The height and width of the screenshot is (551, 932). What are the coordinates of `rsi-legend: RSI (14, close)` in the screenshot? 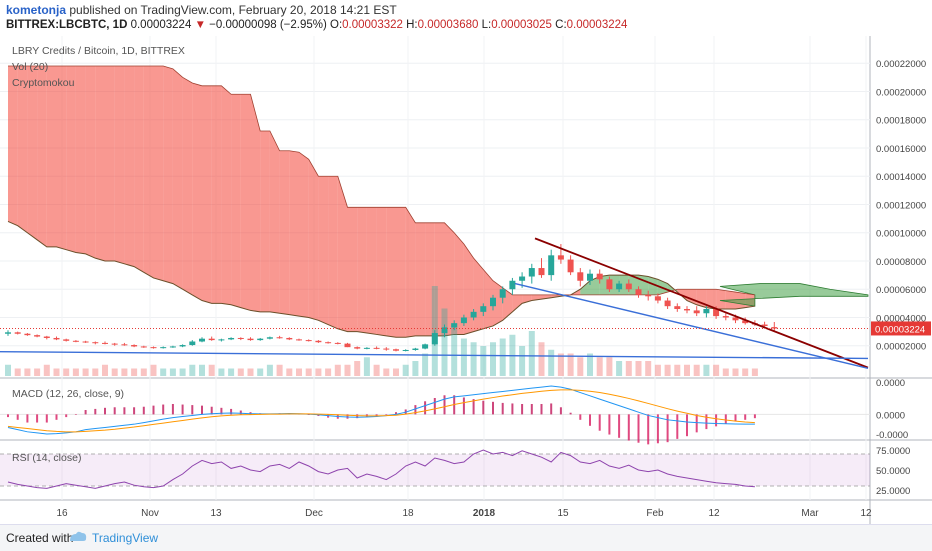 It's located at (47, 458).